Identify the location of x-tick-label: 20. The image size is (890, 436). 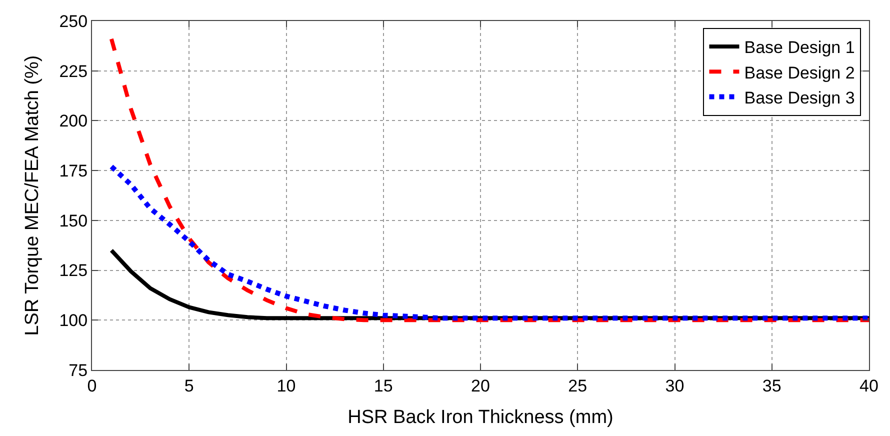
(480, 386).